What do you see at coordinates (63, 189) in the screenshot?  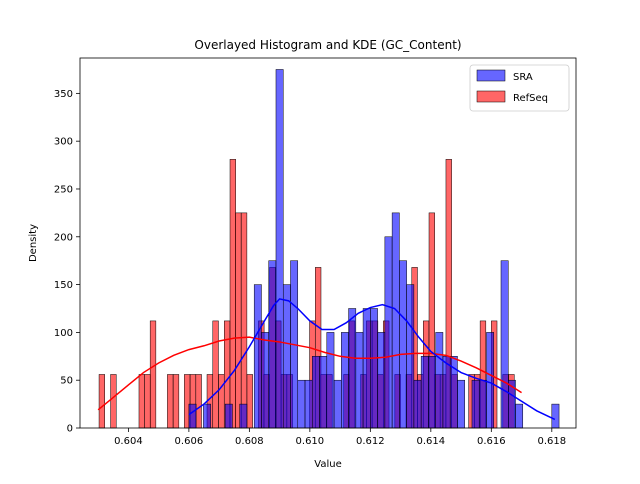 I see `y-tick-label: 250` at bounding box center [63, 189].